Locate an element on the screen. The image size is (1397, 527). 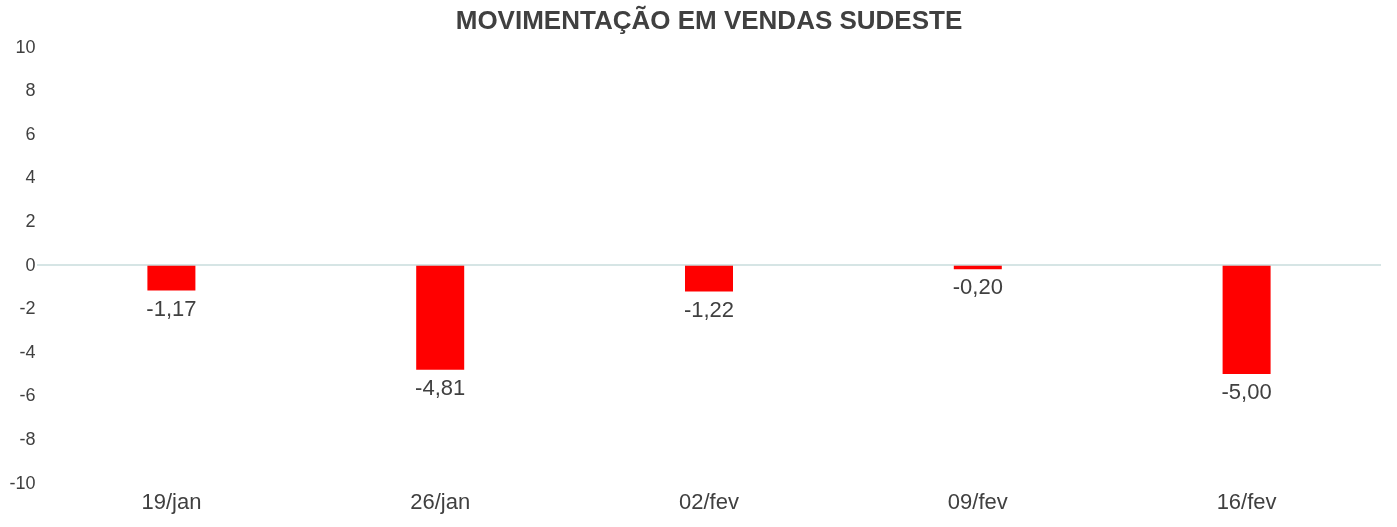
y-tick-label: 2 is located at coordinates (30, 220).